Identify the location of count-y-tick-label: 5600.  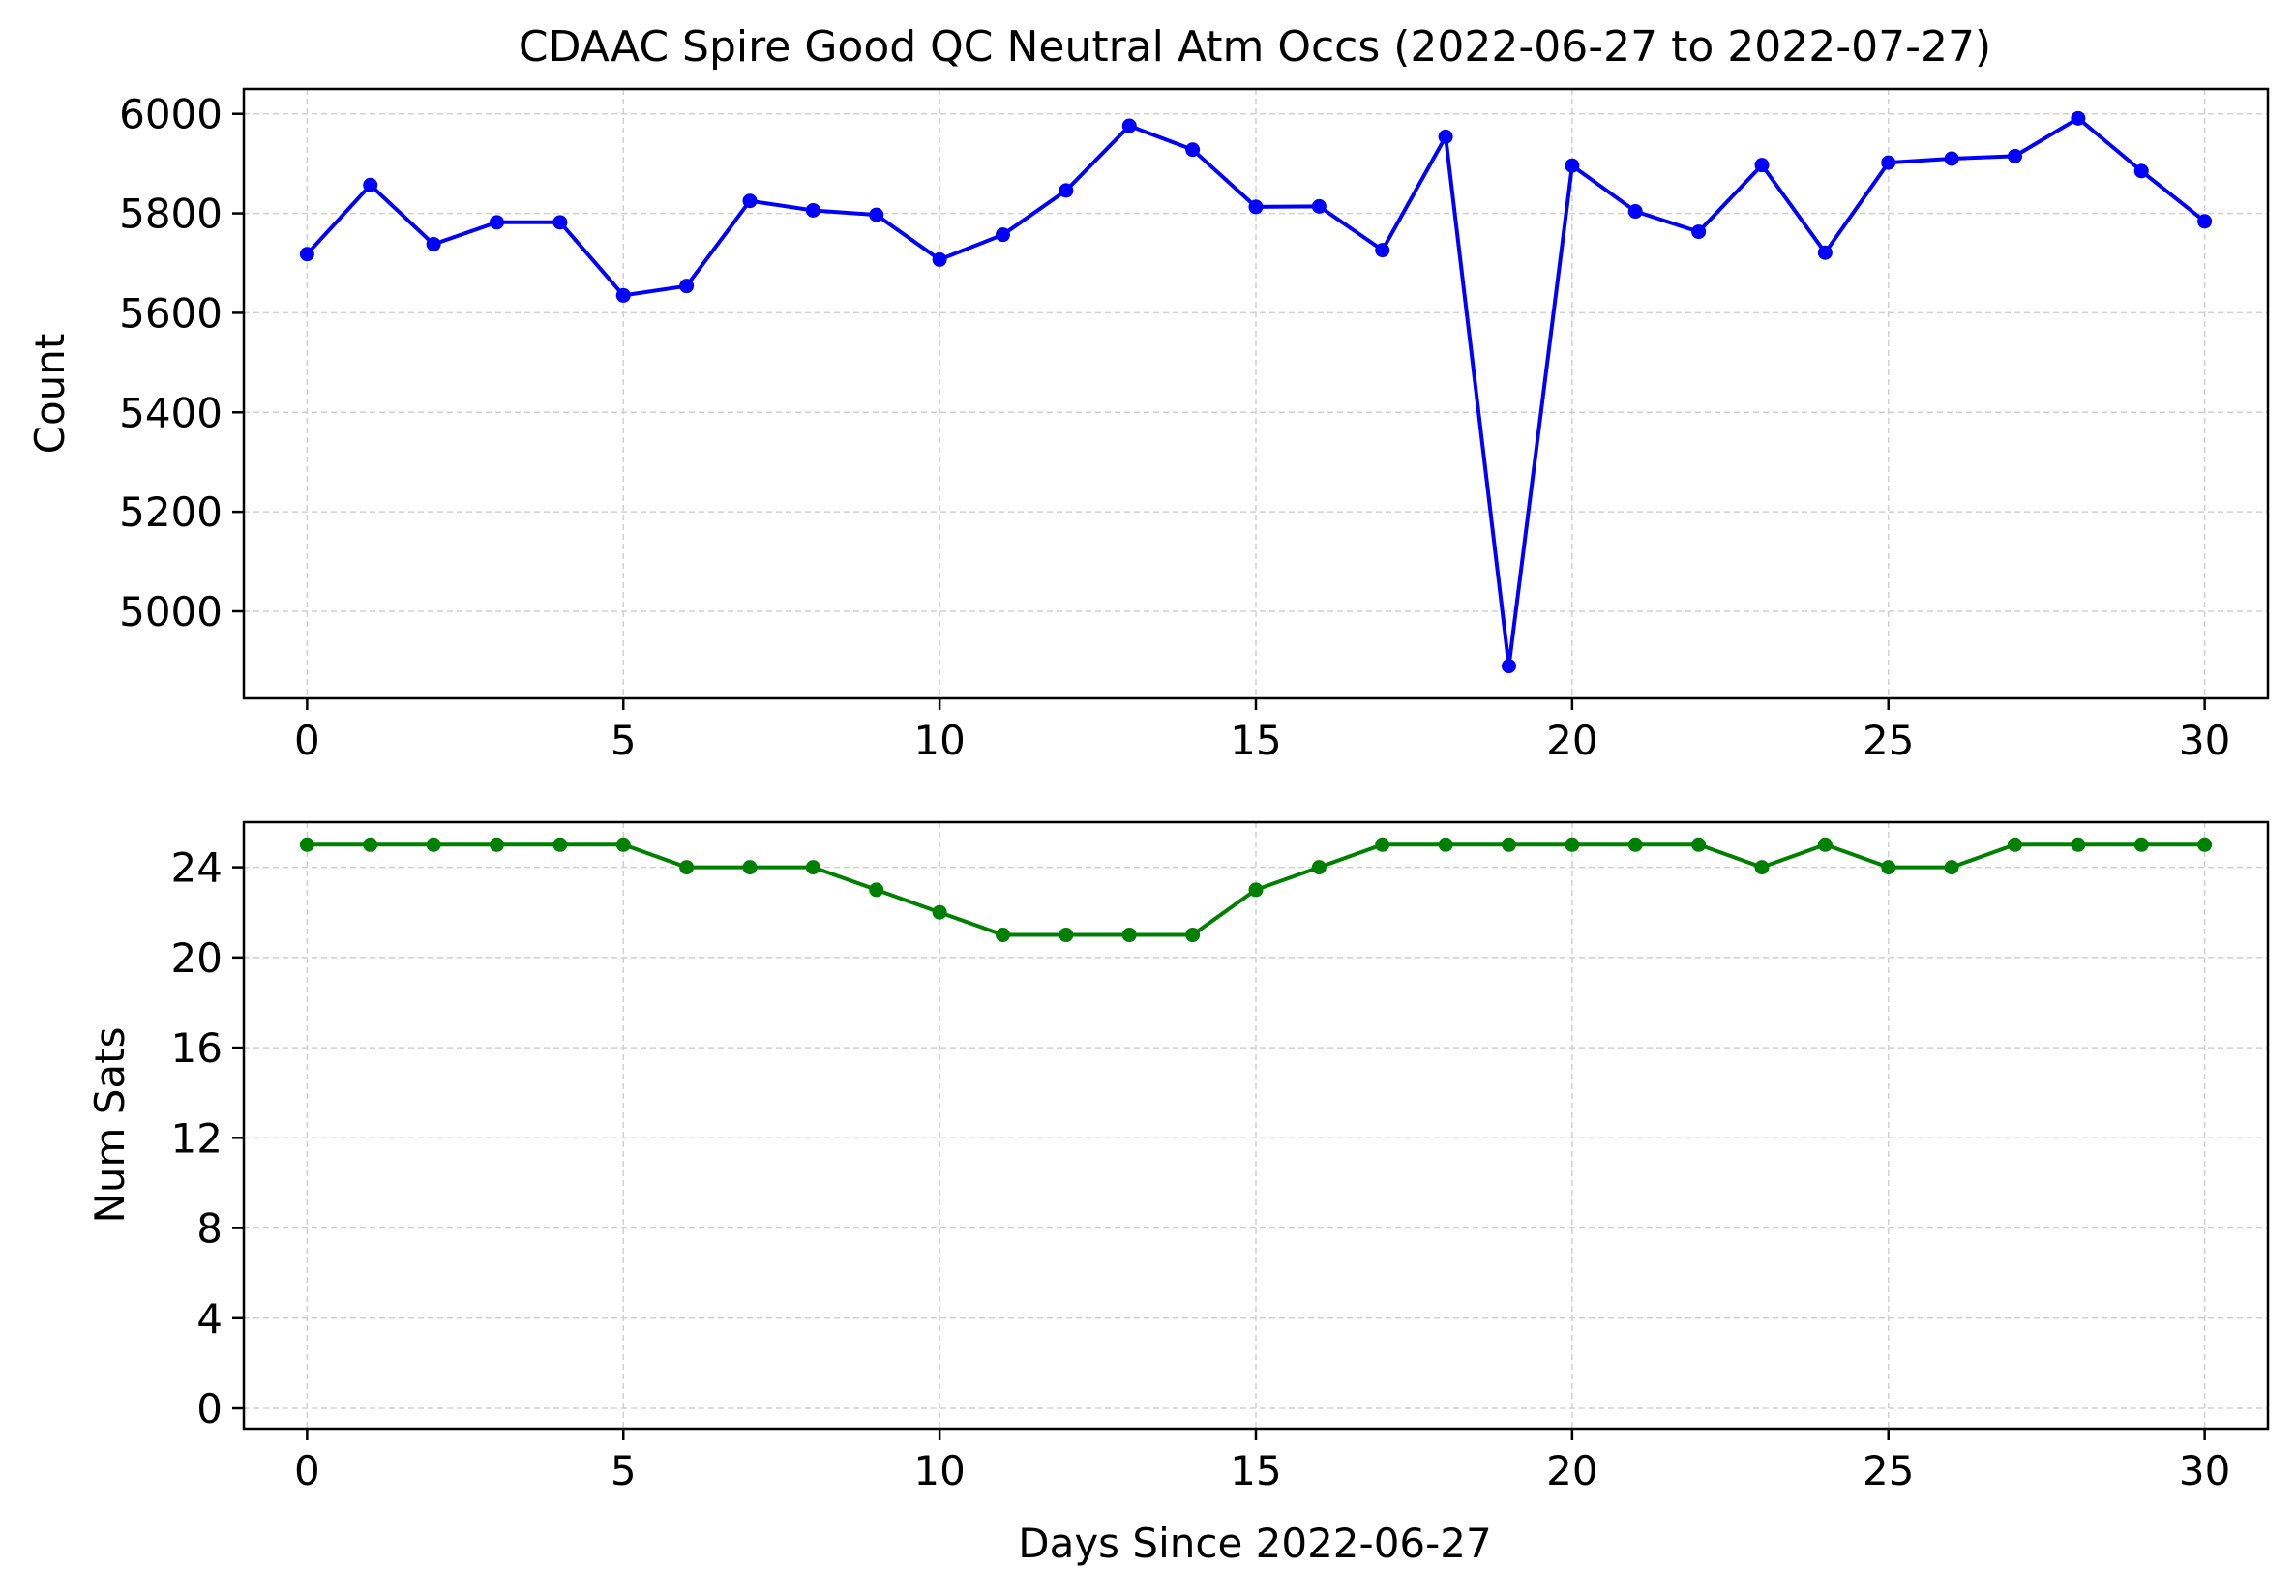
(171, 313).